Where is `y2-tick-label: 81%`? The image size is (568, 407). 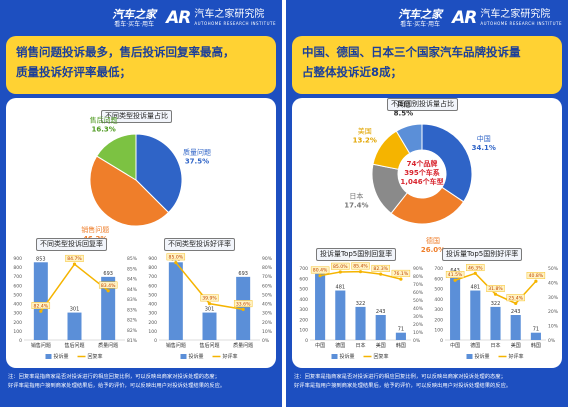 y2-tick-label: 81% is located at coordinates (132, 341).